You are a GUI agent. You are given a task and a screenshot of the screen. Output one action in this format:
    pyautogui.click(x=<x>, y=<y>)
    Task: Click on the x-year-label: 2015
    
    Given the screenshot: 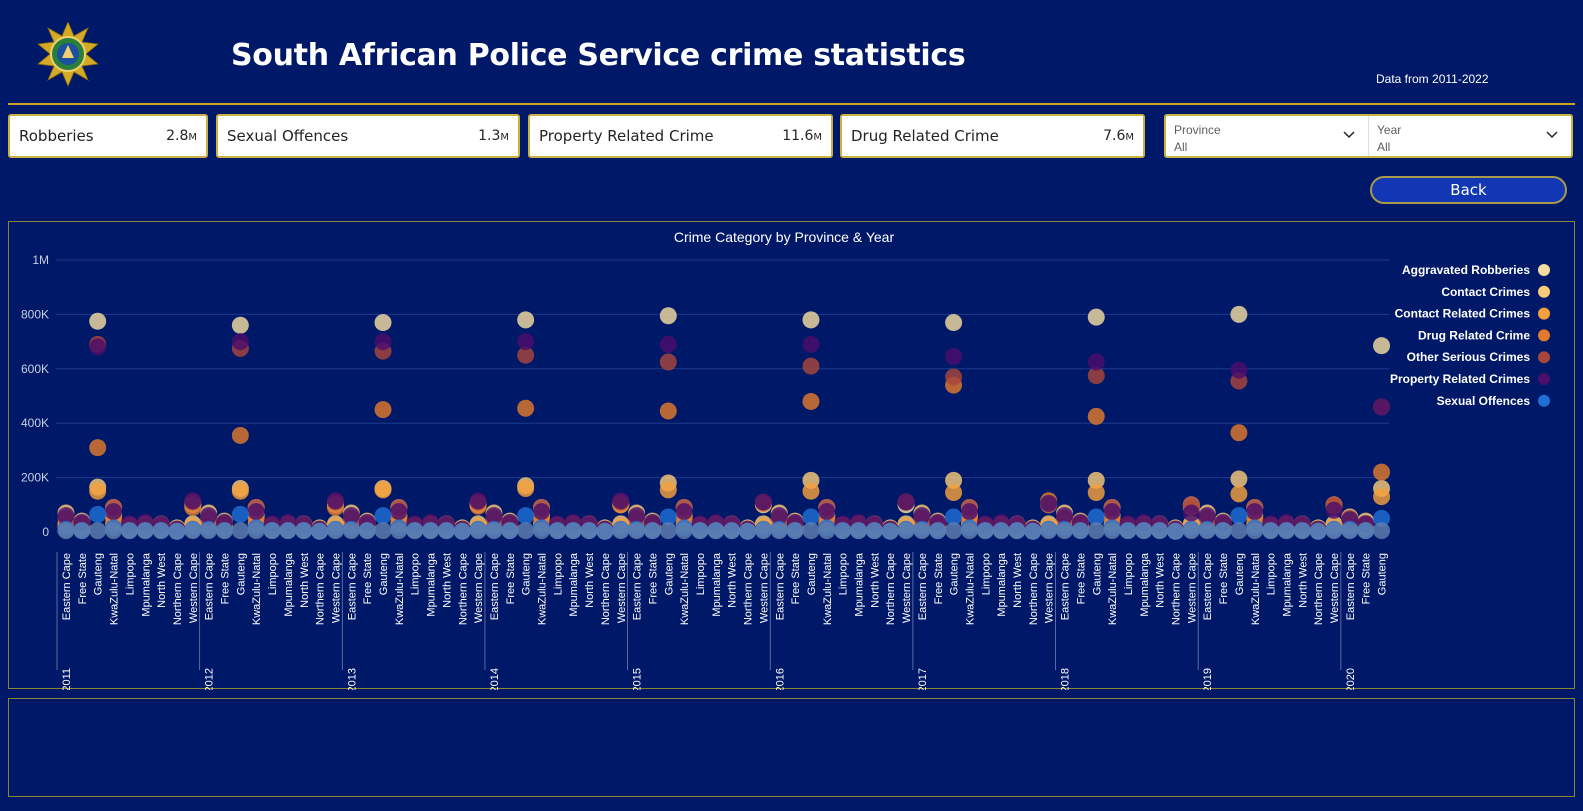 What is the action you would take?
    pyautogui.click(x=638, y=679)
    